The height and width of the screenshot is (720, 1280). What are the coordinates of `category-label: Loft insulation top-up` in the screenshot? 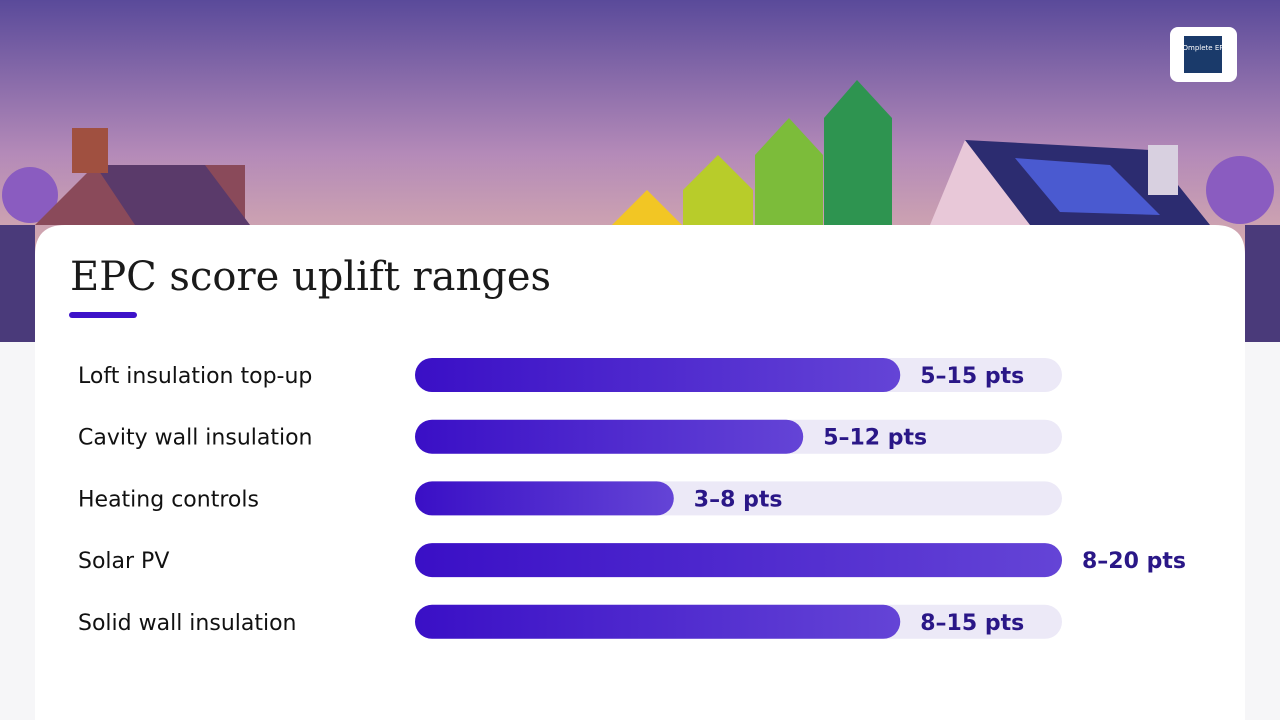 It's located at (195, 376).